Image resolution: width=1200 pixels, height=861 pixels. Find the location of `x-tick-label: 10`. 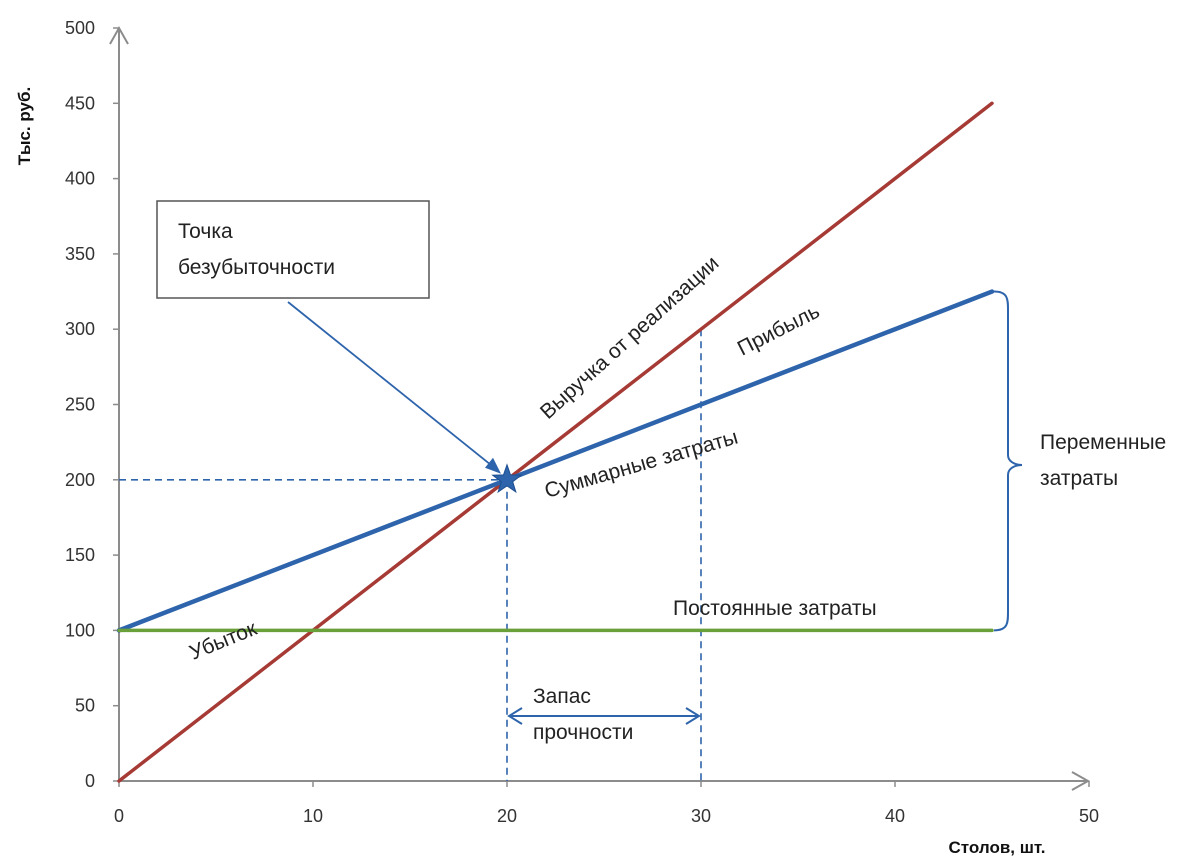

x-tick-label: 10 is located at coordinates (313, 816).